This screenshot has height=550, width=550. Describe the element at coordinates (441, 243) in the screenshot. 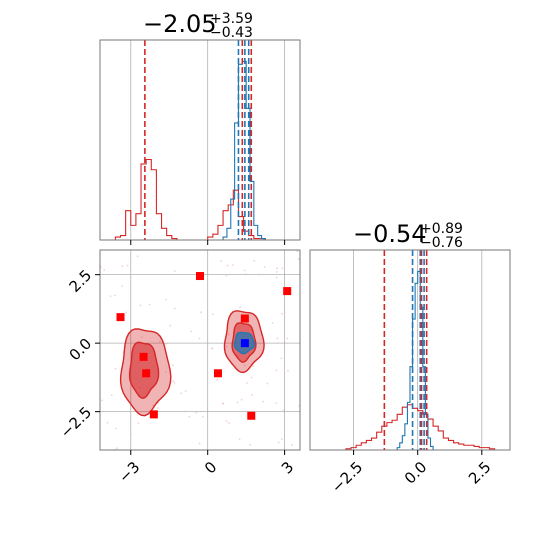

I see `title-param2-minus: −0.76` at that location.